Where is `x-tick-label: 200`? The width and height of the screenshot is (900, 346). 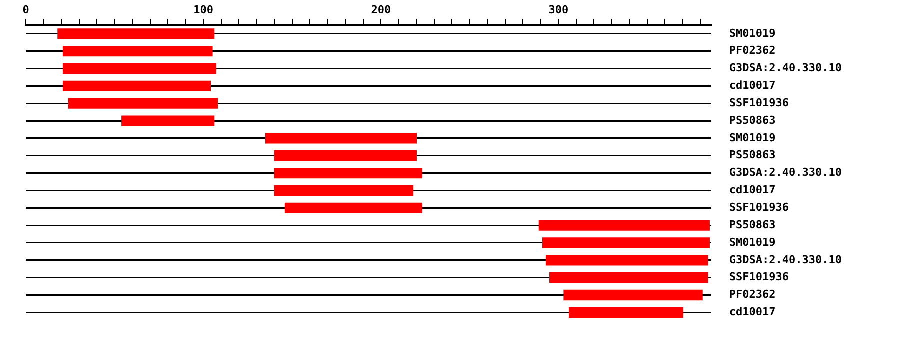
x-tick-label: 200 is located at coordinates (381, 9).